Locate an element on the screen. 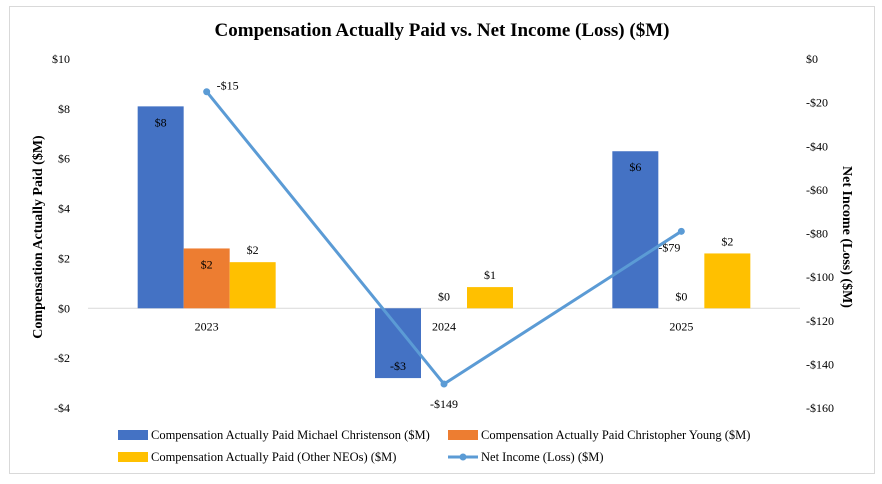 This screenshot has width=882, height=484. y2-tick-label: $0 is located at coordinates (812, 59).